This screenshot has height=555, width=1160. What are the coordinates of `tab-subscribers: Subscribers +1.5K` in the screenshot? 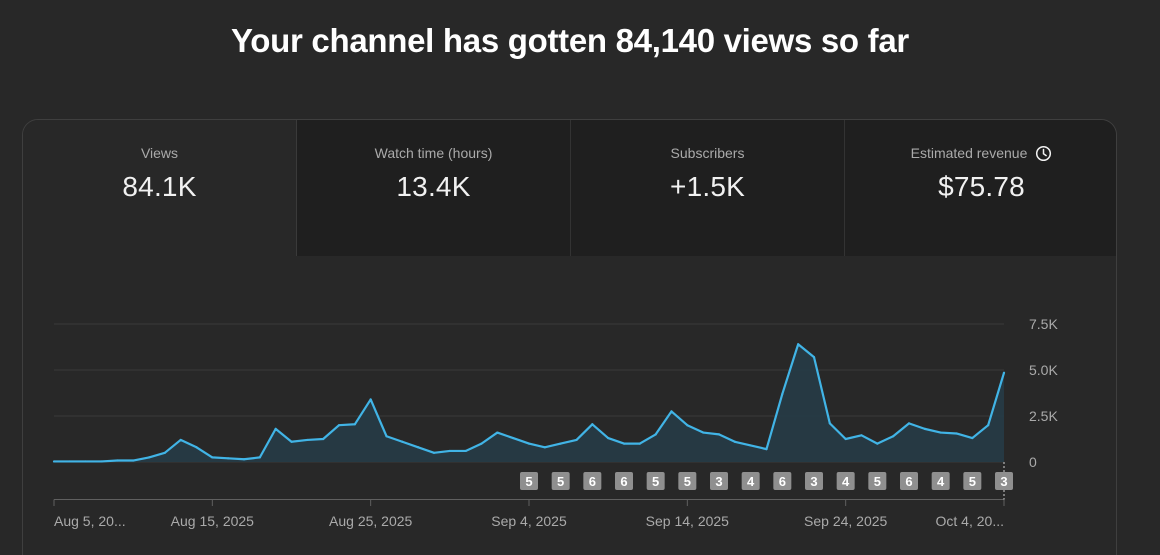 It's located at (708, 188).